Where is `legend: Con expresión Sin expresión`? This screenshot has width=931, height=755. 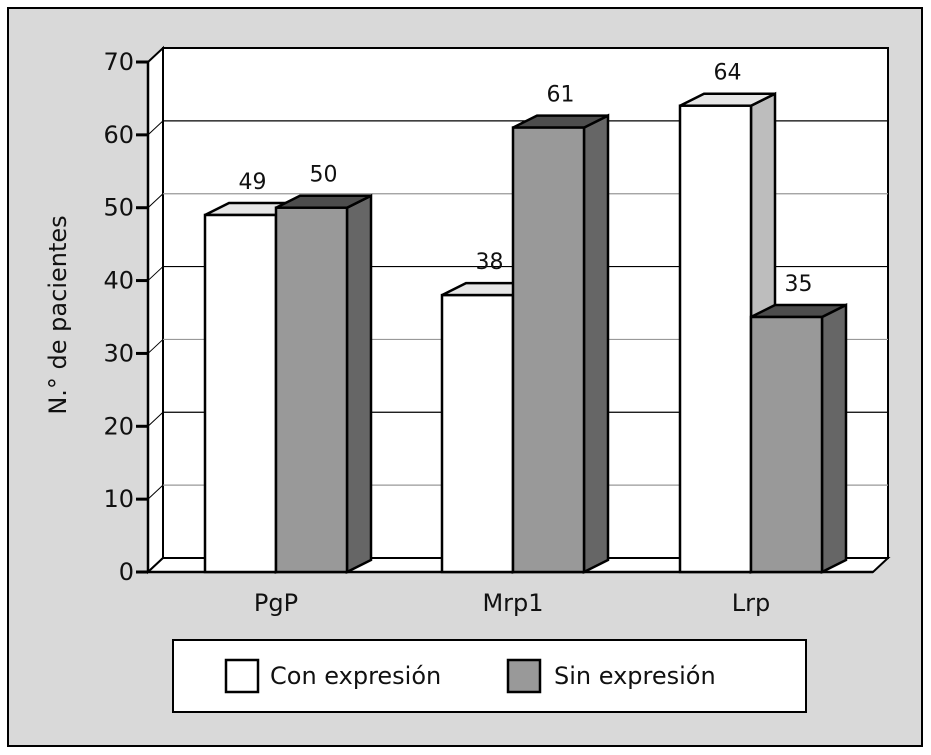
legend: Con expresión Sin expresión is located at coordinates (489, 676).